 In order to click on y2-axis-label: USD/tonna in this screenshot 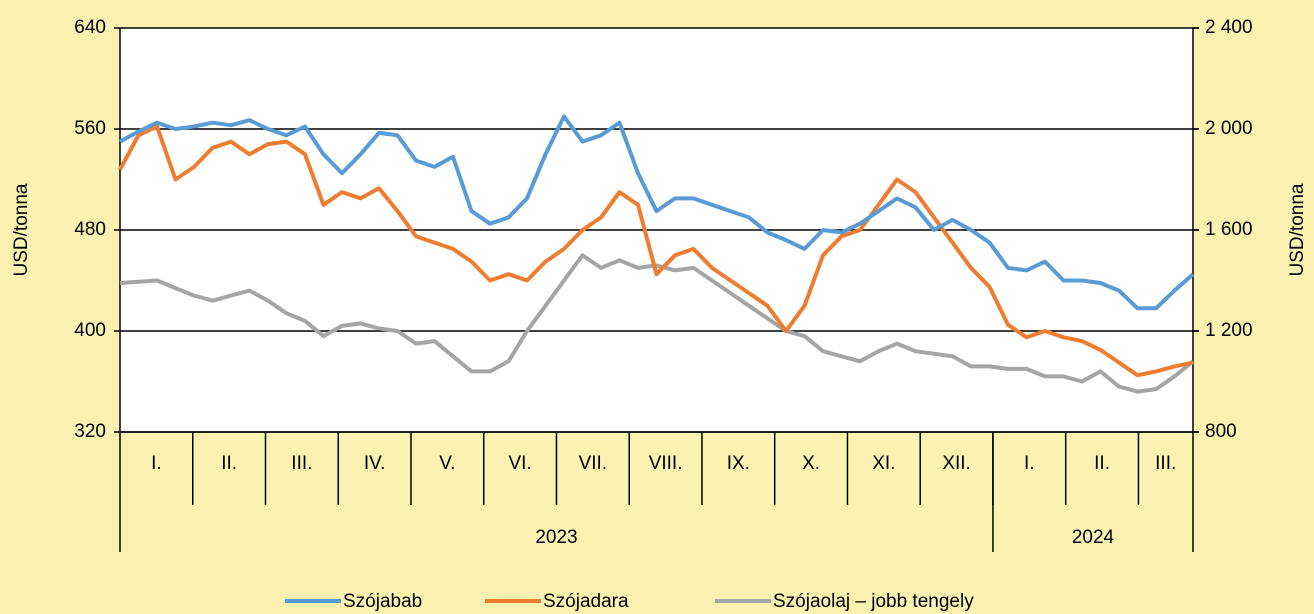, I will do `click(1297, 229)`.